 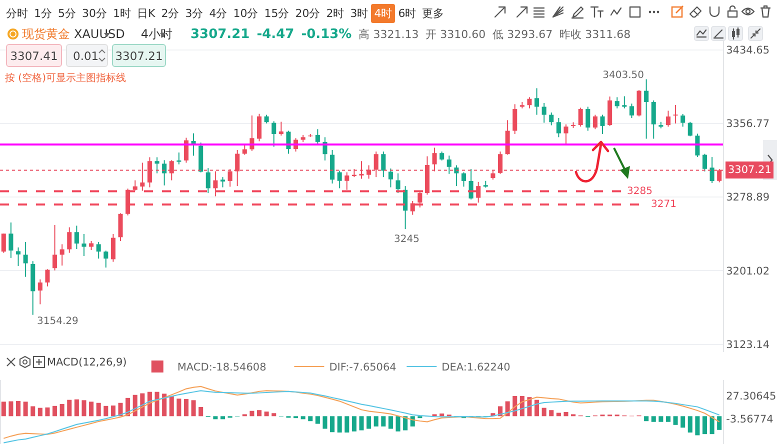 I want to click on legend-label: DEA:1.62240, so click(x=476, y=368).